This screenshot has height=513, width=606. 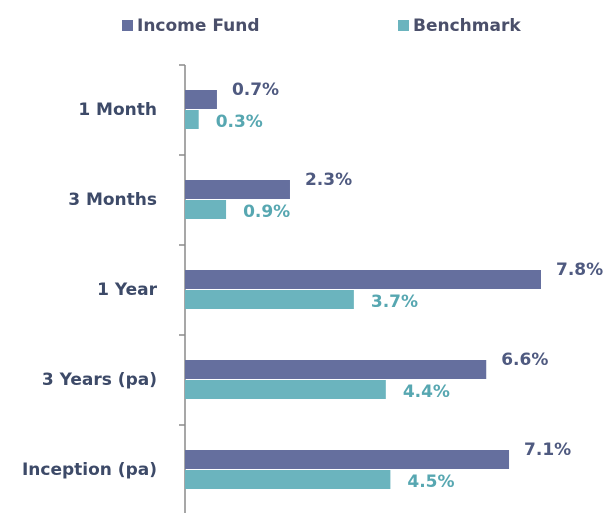 I want to click on data-label: 3.7%, so click(x=394, y=302).